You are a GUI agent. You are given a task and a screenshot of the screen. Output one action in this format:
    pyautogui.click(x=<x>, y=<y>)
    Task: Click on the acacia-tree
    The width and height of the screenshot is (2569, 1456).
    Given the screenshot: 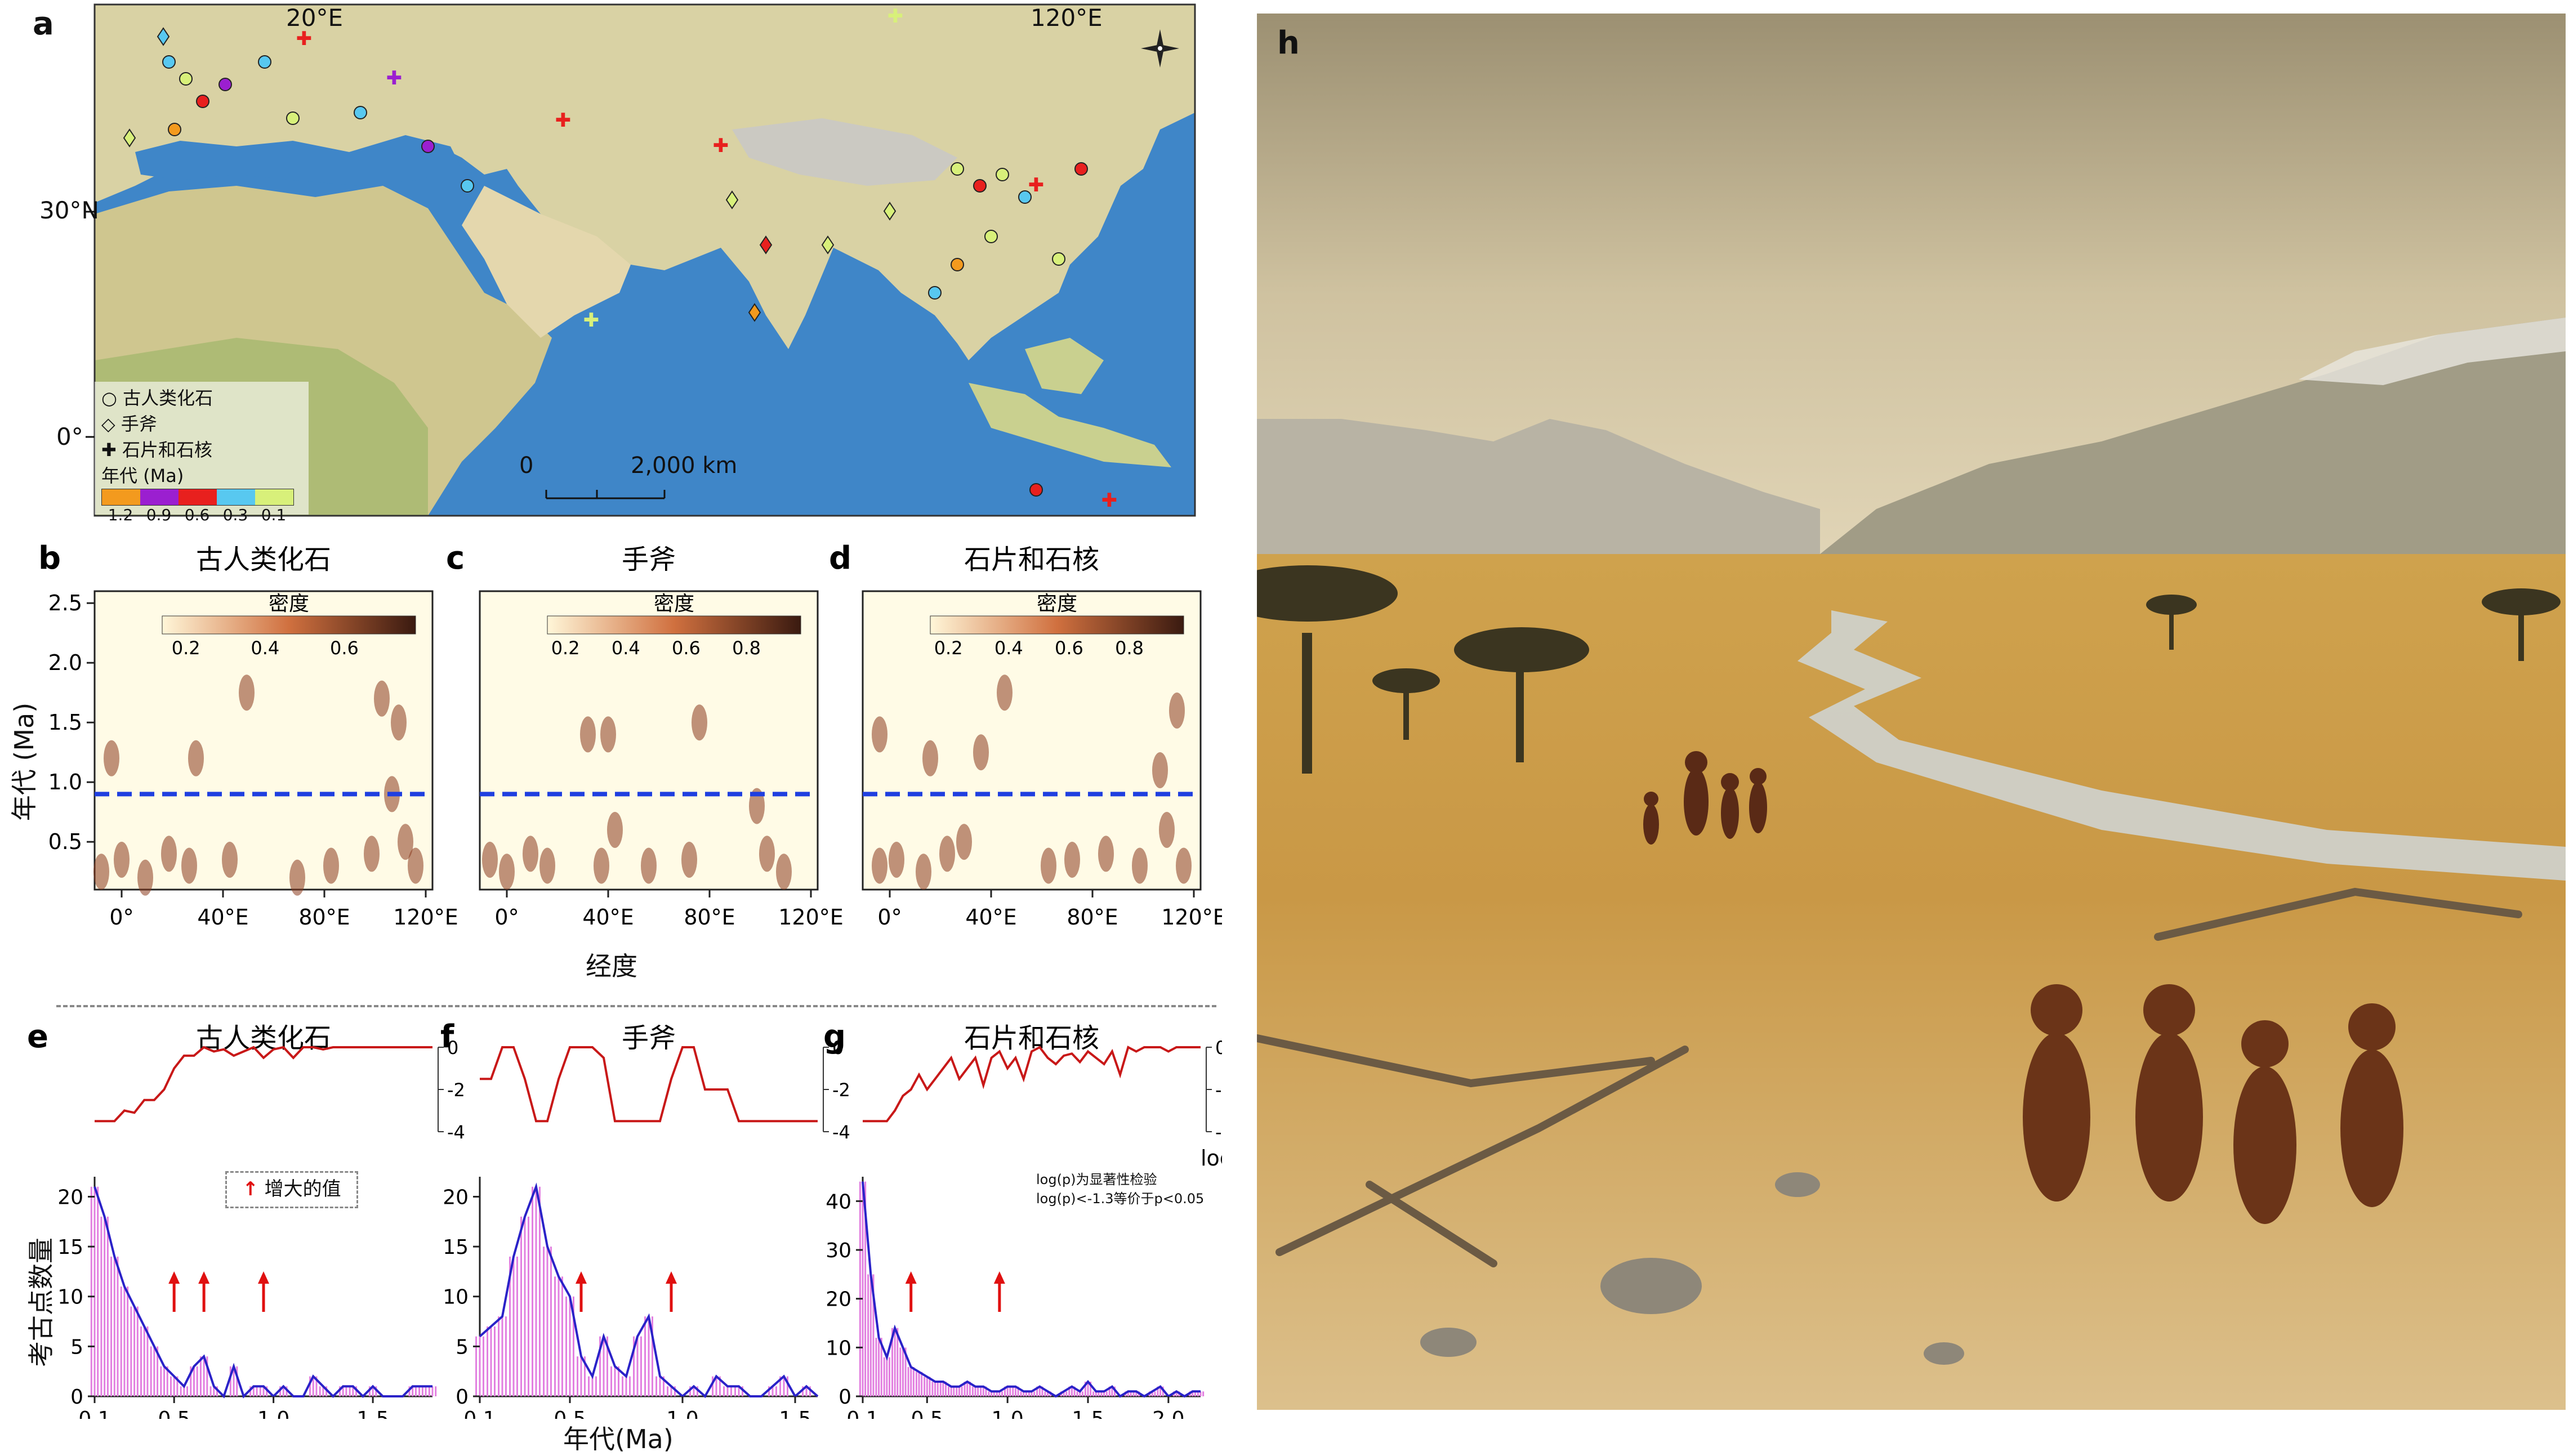 What is the action you would take?
    pyautogui.click(x=1889, y=669)
    